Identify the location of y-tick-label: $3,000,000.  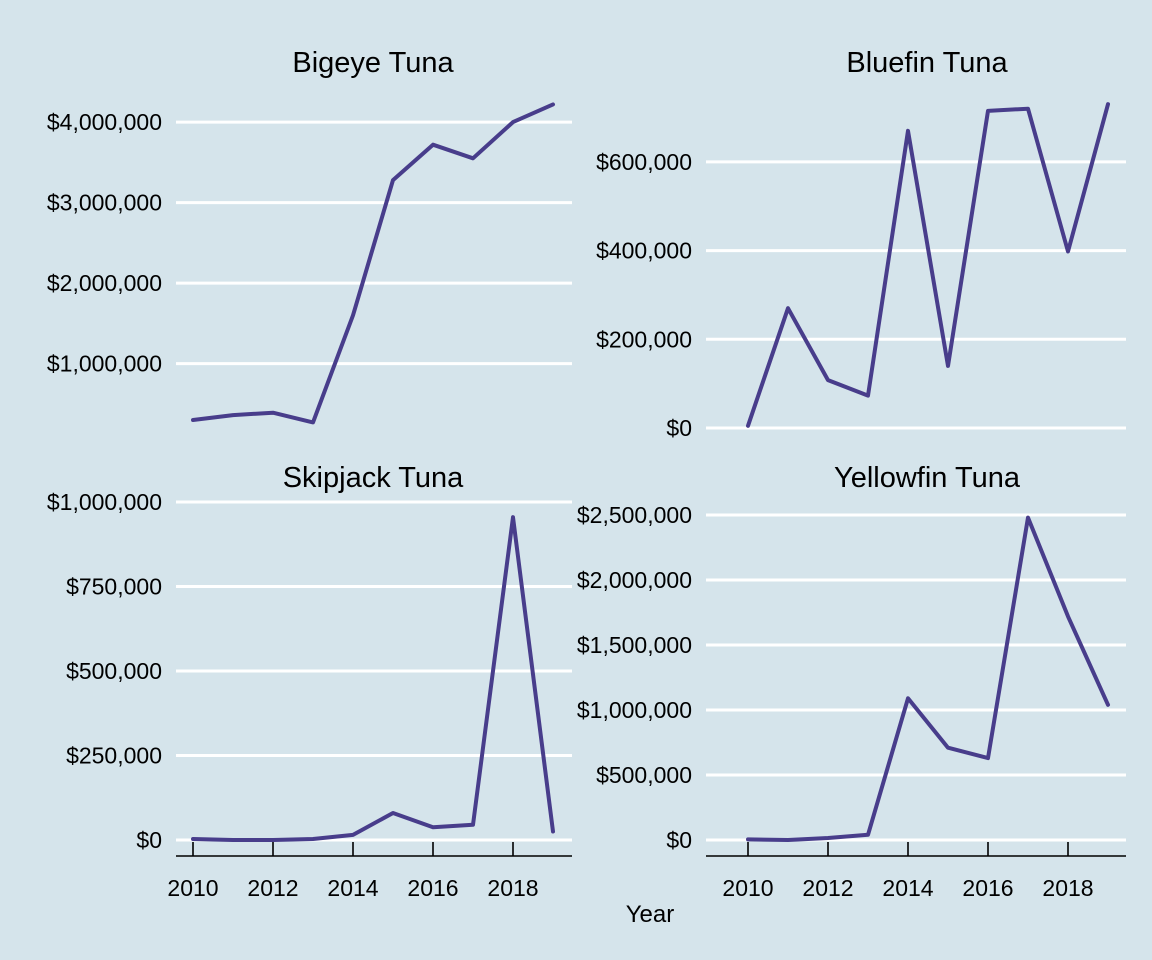
(104, 203).